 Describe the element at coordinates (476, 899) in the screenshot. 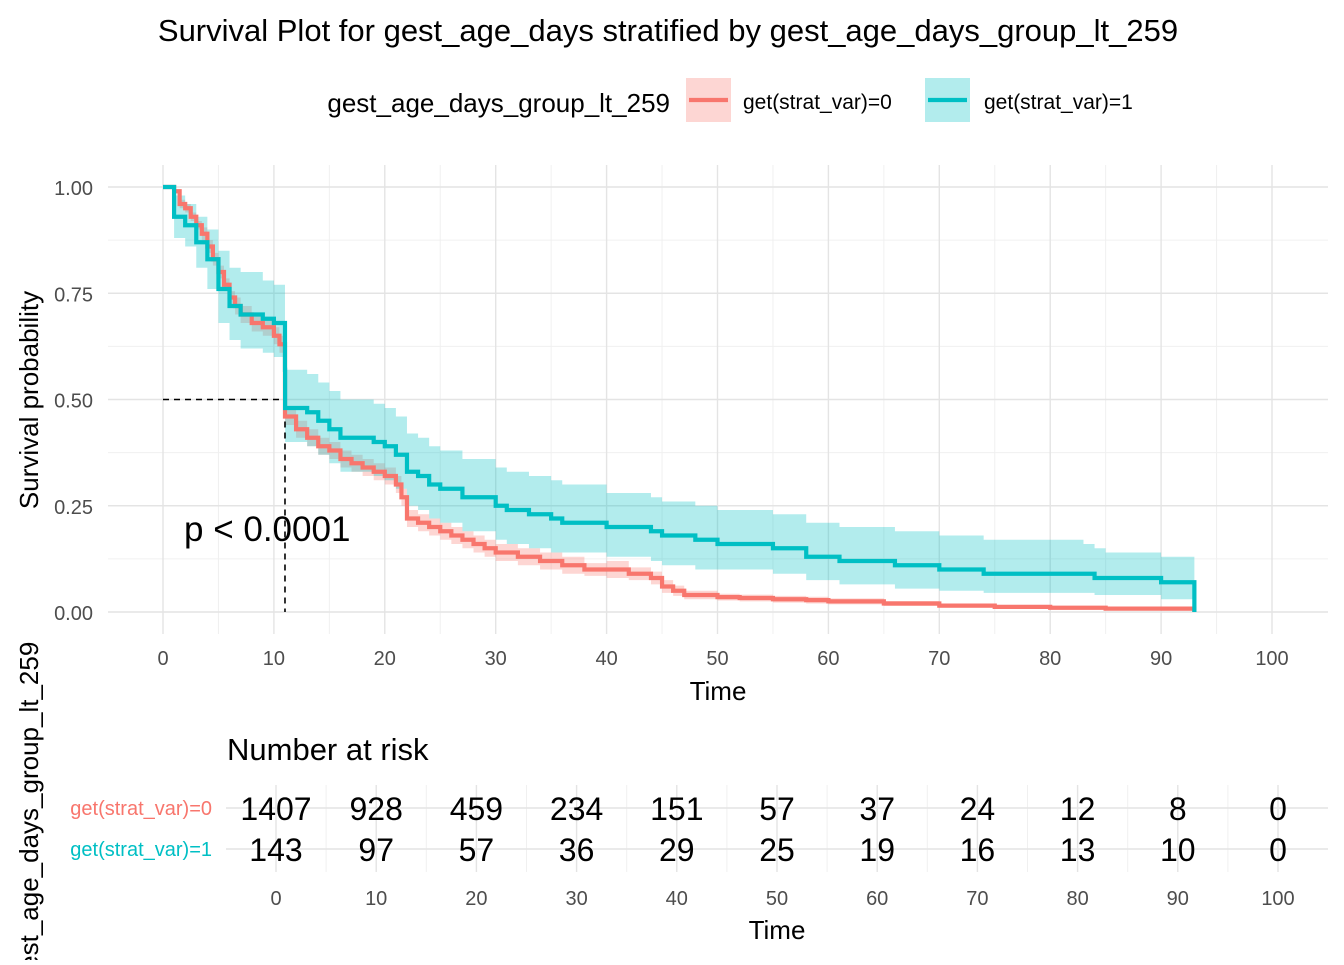

I see `risk-x-tick-label: 20` at that location.